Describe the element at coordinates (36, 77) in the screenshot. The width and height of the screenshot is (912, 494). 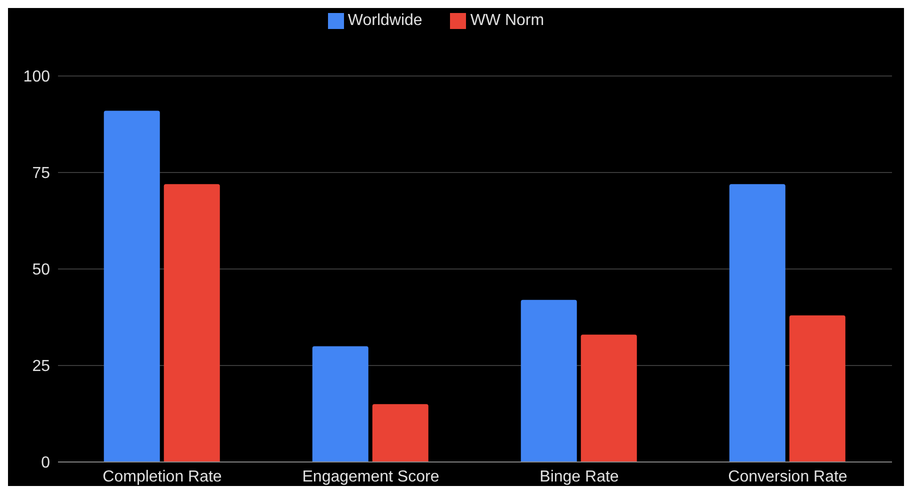
I see `y-tick-label: 100` at that location.